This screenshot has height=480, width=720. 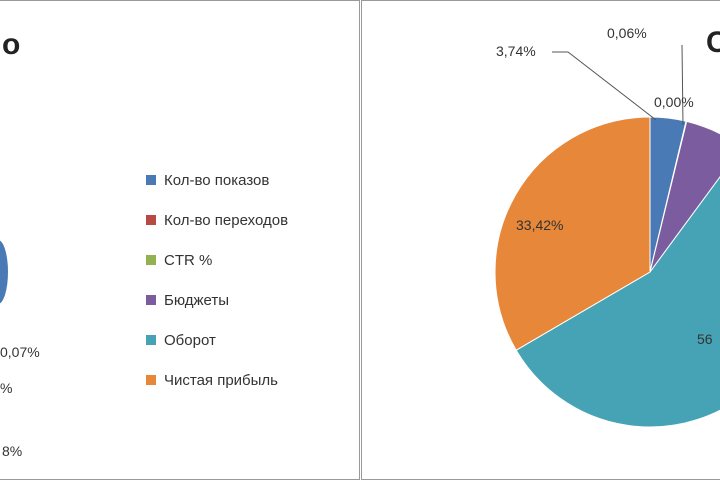 What do you see at coordinates (713, 42) in the screenshot?
I see `right-chart-title-fragment: С` at bounding box center [713, 42].